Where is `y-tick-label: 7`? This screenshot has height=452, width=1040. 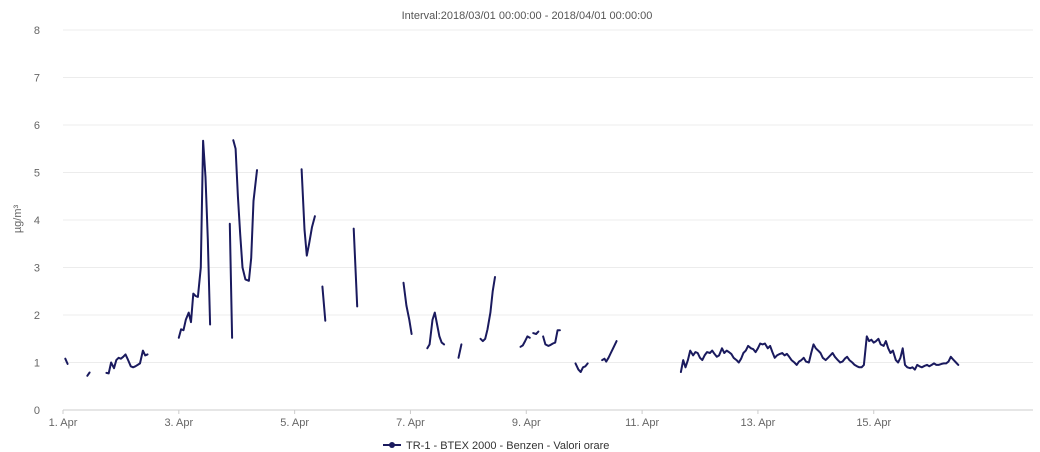 y-tick-label: 7 is located at coordinates (37, 79).